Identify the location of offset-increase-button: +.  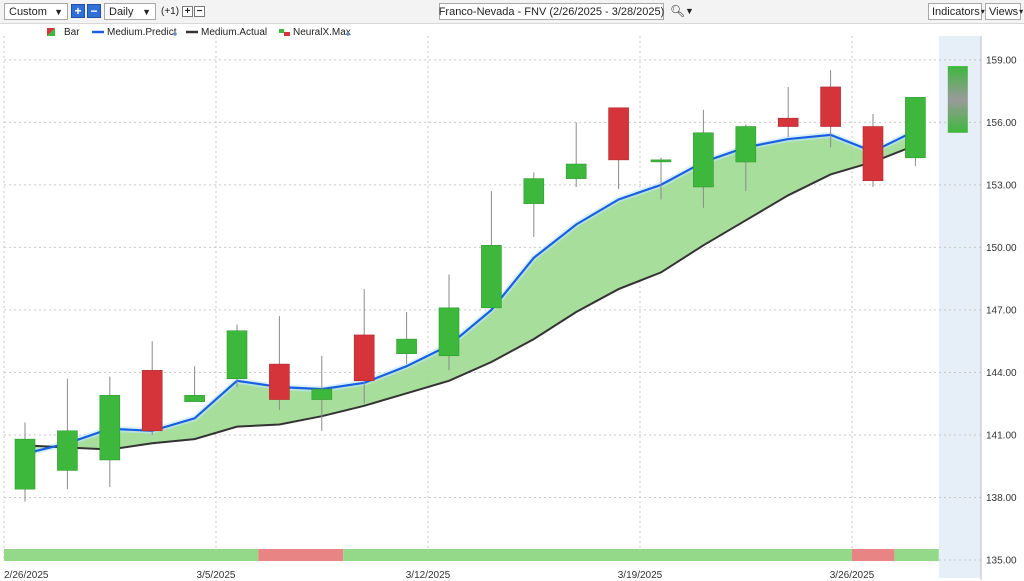
(187, 11).